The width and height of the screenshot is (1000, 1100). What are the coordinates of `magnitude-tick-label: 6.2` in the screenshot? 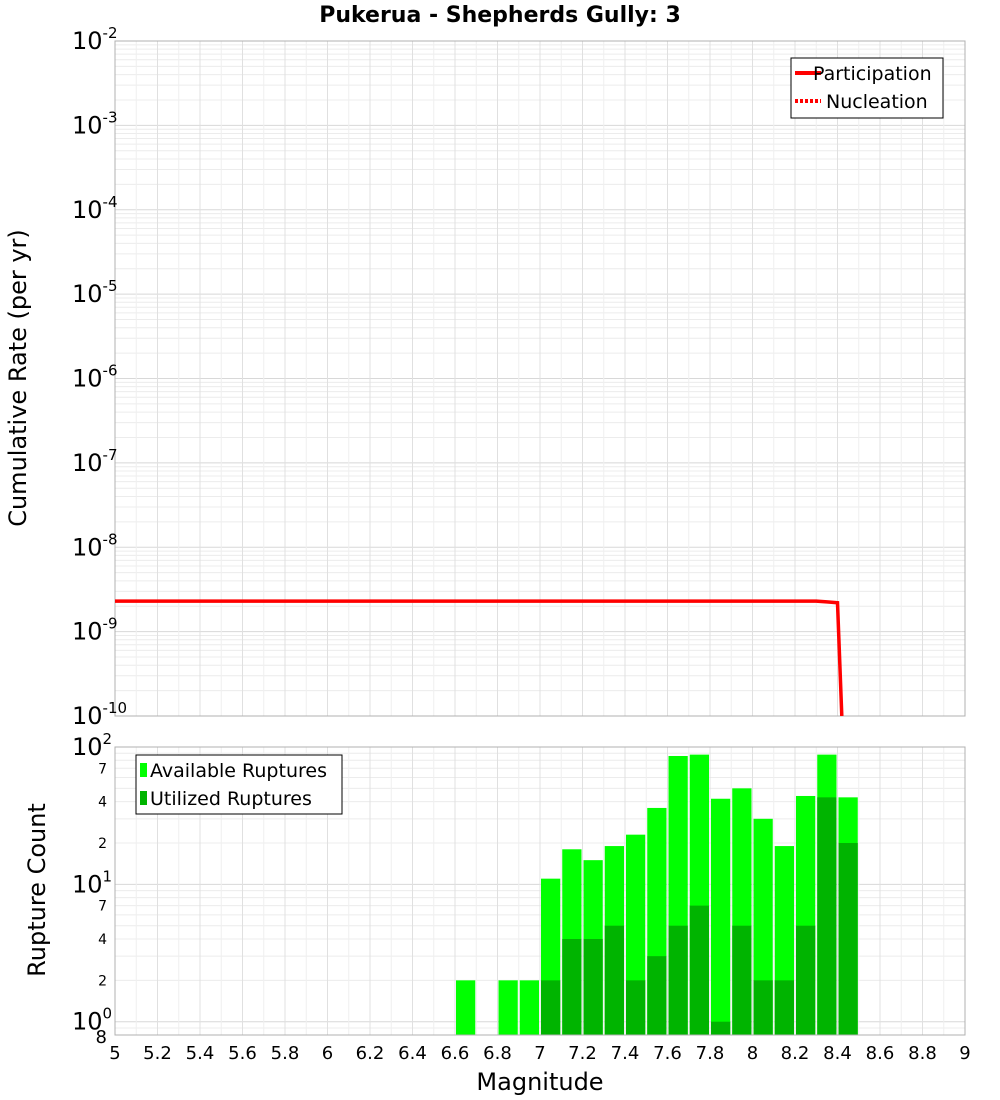 It's located at (370, 1053).